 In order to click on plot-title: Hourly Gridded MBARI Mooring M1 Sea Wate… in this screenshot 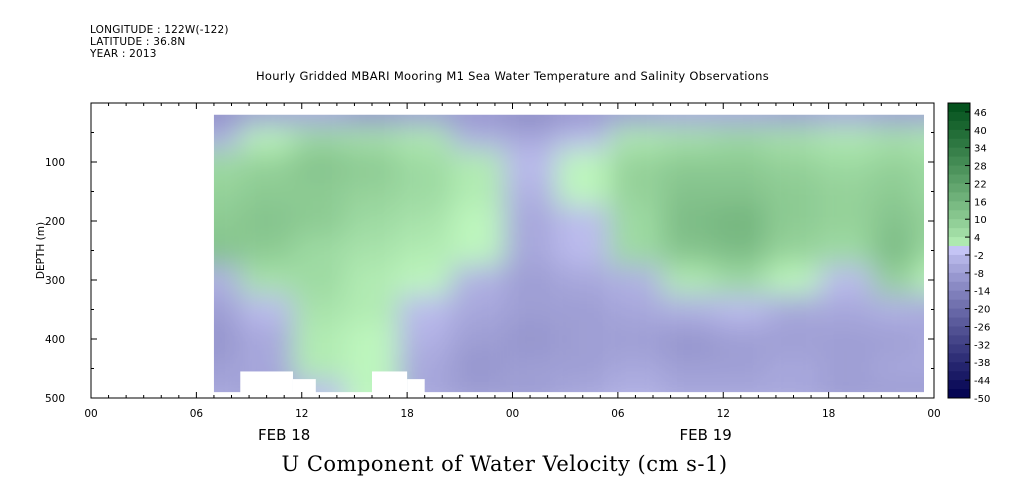, I will do `click(512, 76)`.